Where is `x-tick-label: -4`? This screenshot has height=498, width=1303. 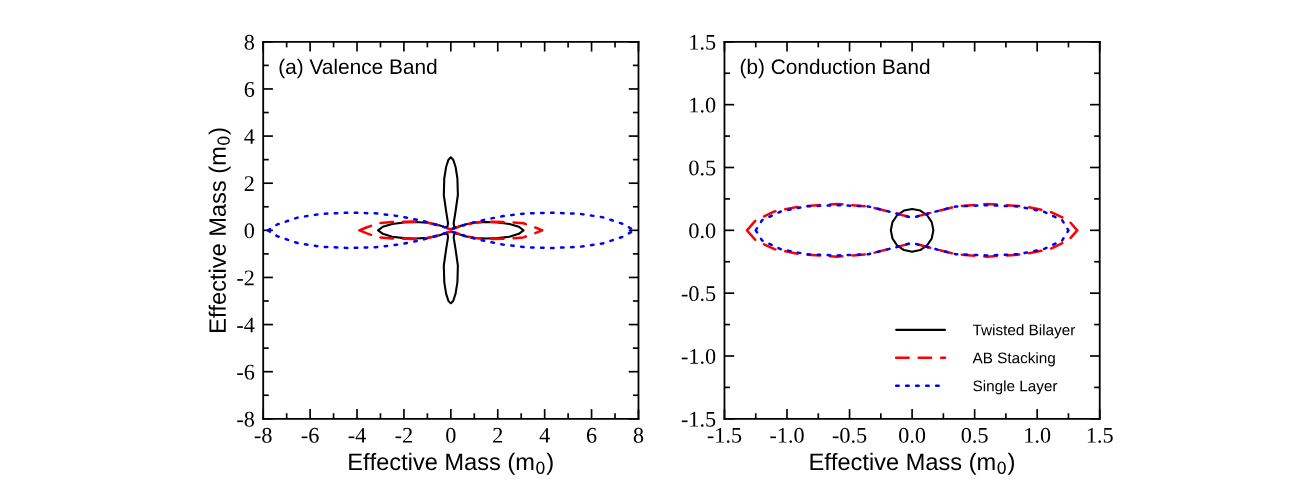
x-tick-label: -4 is located at coordinates (357, 435).